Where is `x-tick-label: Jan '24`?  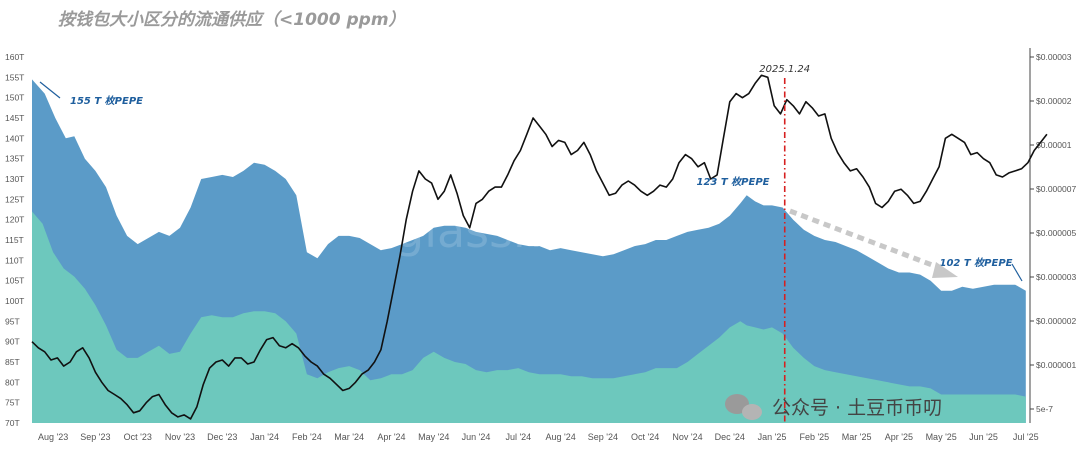
x-tick-label: Jan '24 is located at coordinates (264, 437).